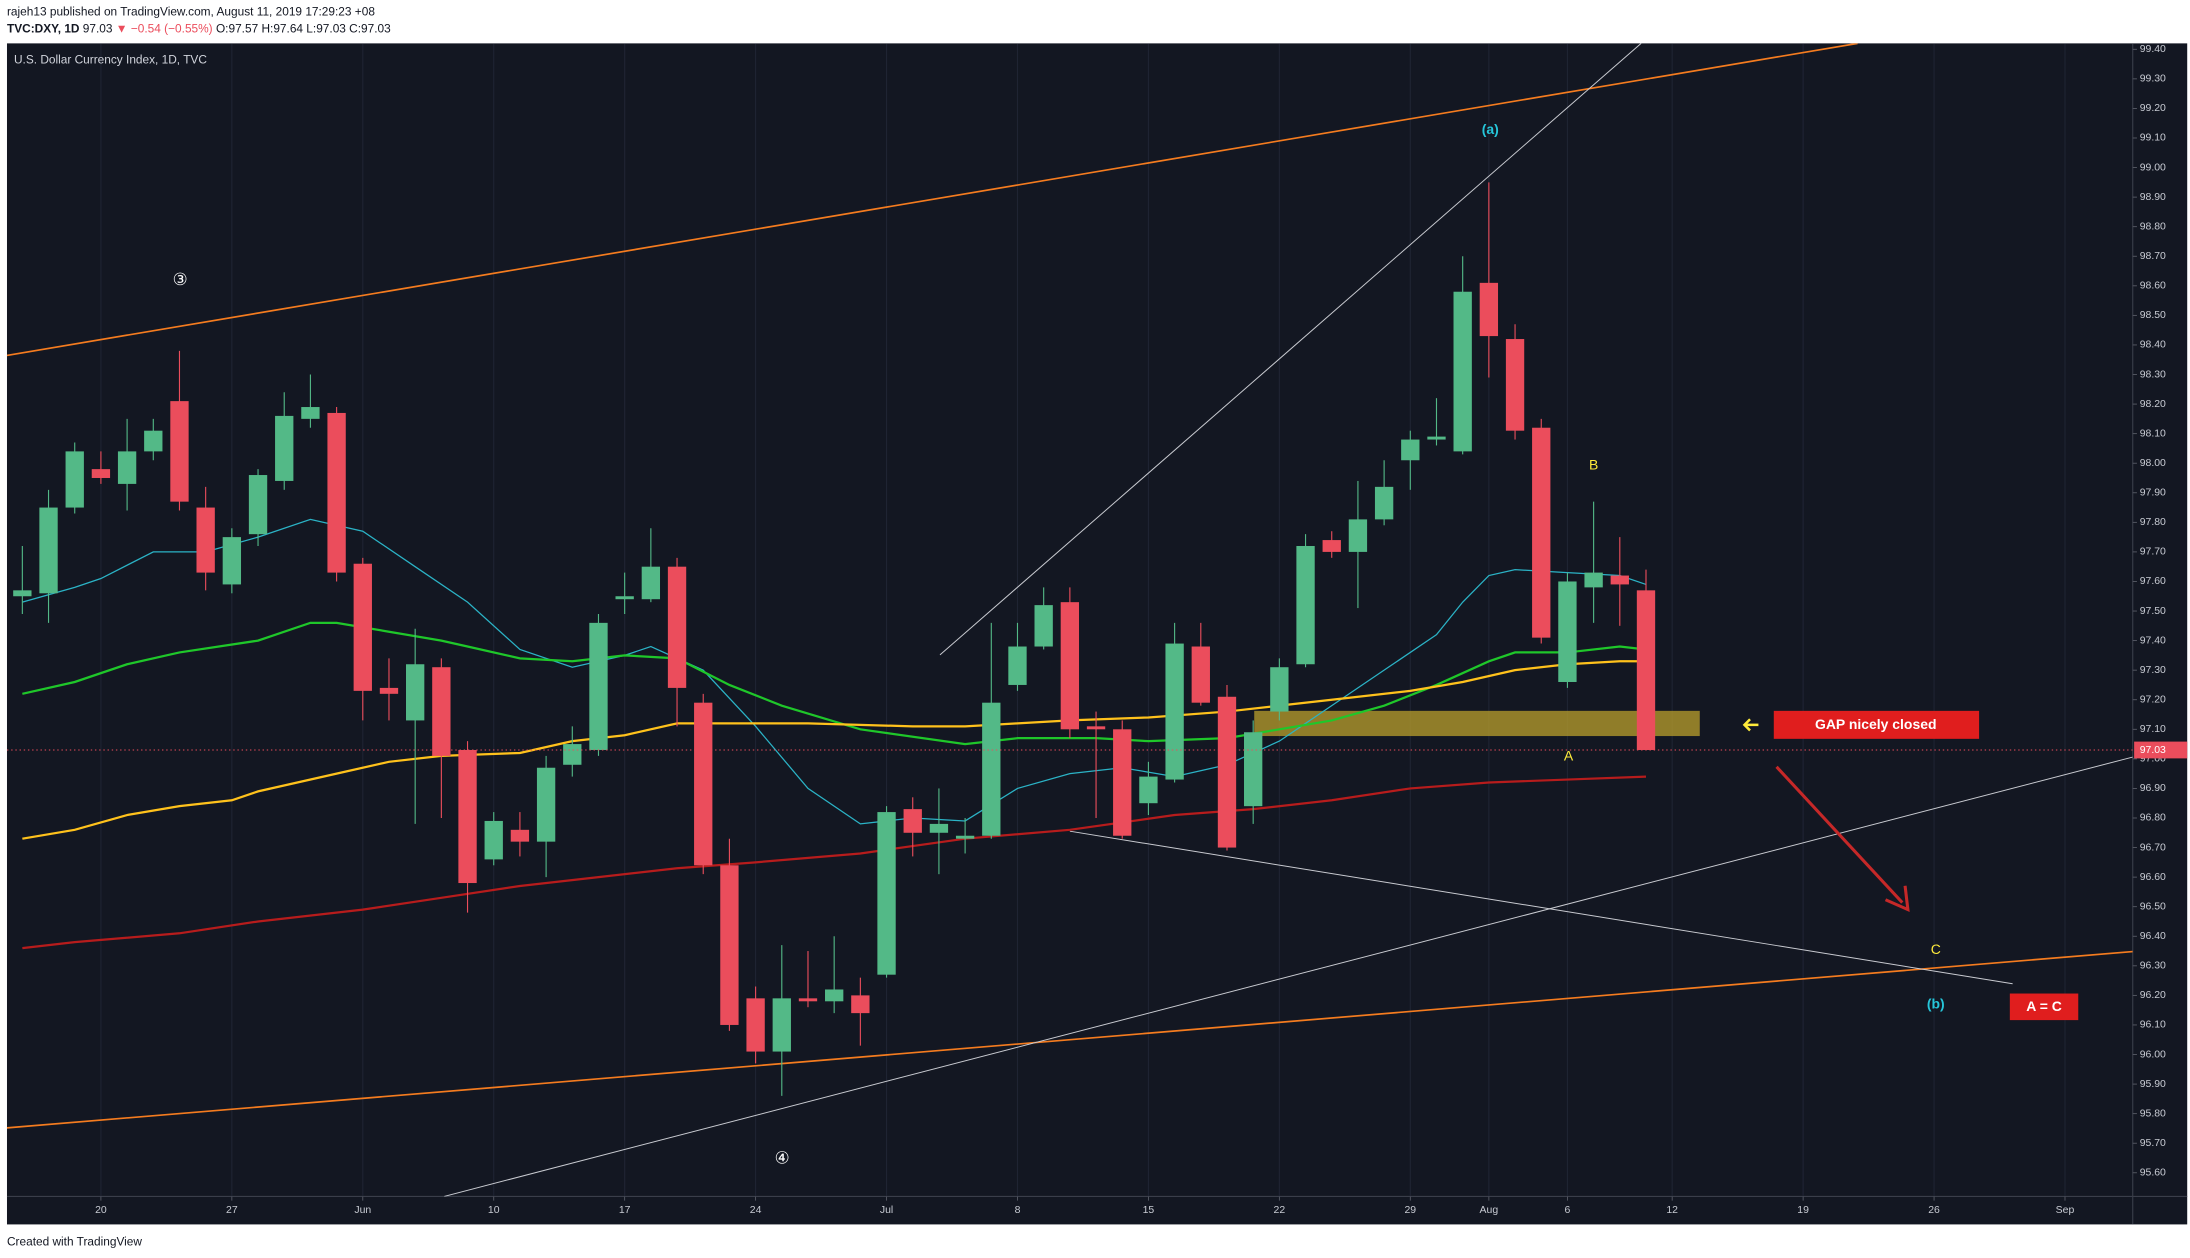 The height and width of the screenshot is (1258, 2190). What do you see at coordinates (303, 29) in the screenshot?
I see `ohlc: O:97.57 H:97.64 L:97.03 C:97.03` at bounding box center [303, 29].